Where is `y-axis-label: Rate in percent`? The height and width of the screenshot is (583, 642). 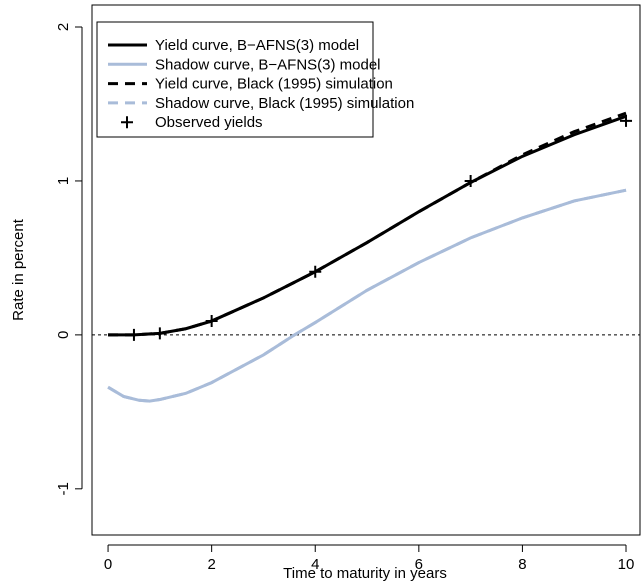
y-axis-label: Rate in percent is located at coordinates (18, 269).